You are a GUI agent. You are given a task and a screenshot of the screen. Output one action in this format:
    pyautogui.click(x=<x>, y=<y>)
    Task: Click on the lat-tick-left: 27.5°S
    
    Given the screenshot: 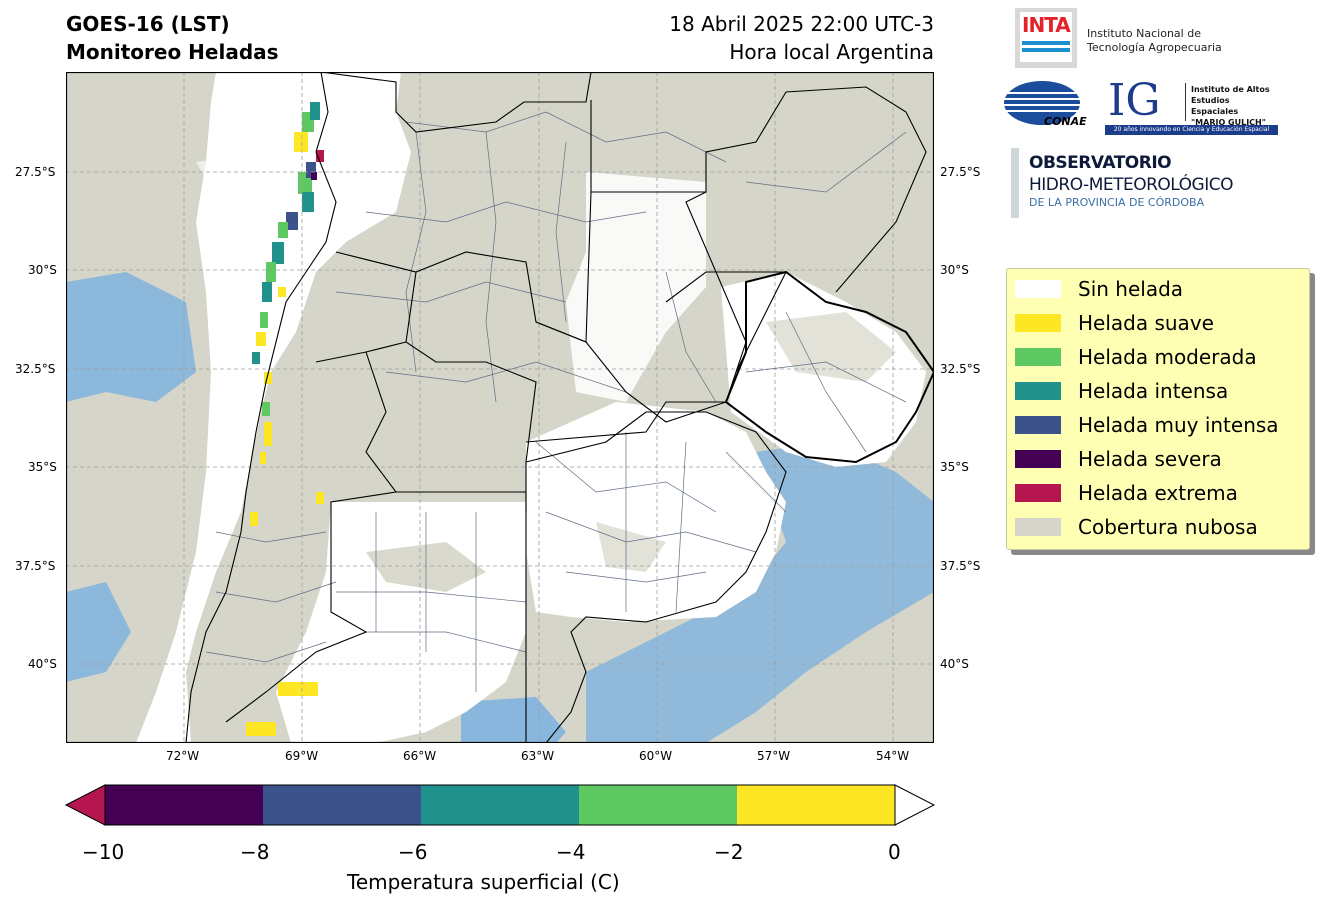 What is the action you would take?
    pyautogui.click(x=35, y=172)
    